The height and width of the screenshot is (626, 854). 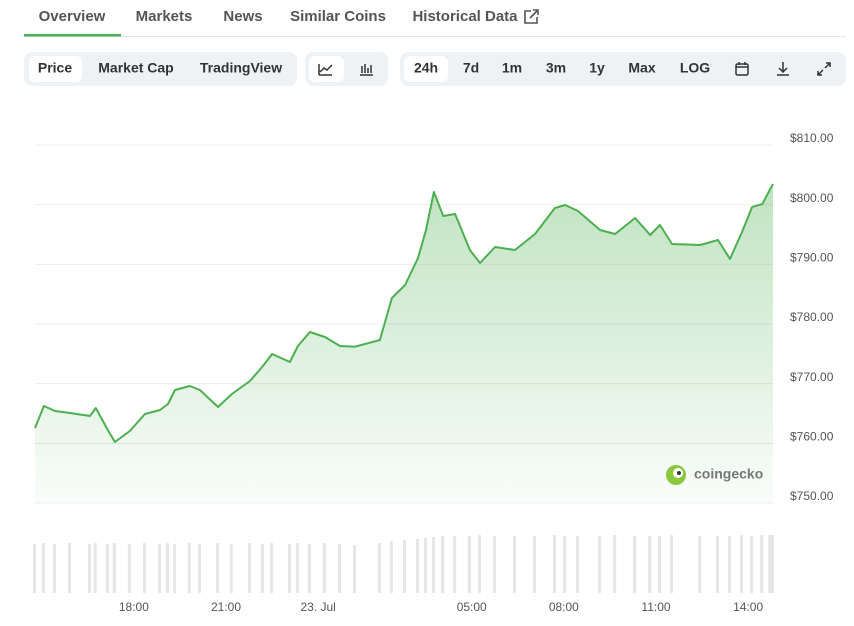 What do you see at coordinates (338, 16) in the screenshot?
I see `tab: Similar Coins` at bounding box center [338, 16].